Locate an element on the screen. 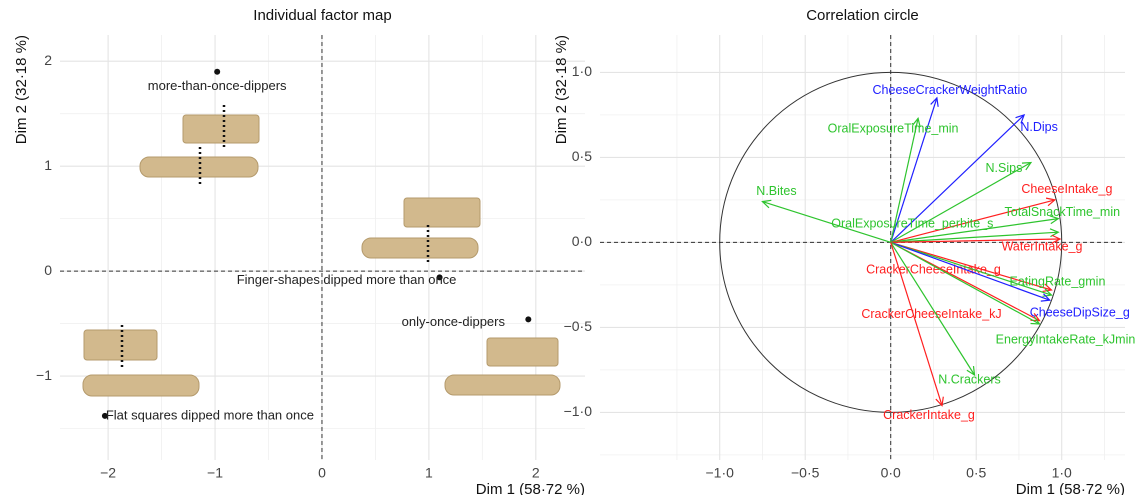 Image resolution: width=1136 pixels, height=495 pixels. chart-title: Correlation circle is located at coordinates (862, 15).